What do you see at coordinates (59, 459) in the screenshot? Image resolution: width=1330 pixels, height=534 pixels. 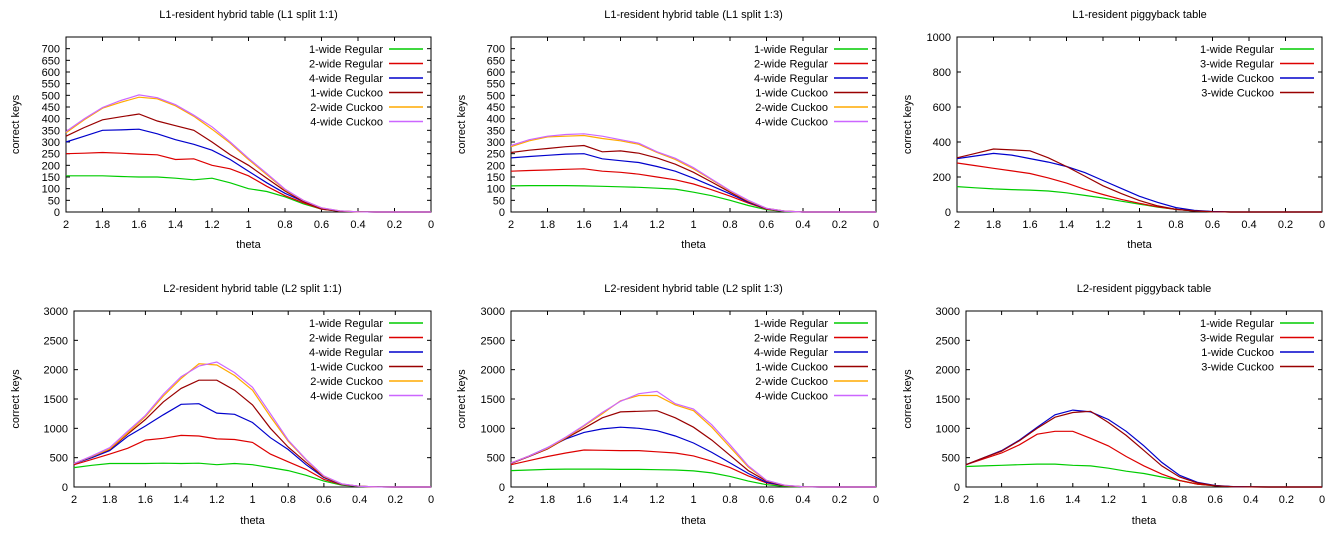 I see `y-tick-label: 500` at bounding box center [59, 459].